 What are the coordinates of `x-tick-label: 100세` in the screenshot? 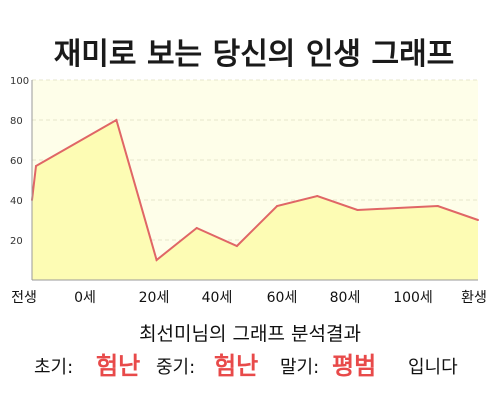 It's located at (413, 298).